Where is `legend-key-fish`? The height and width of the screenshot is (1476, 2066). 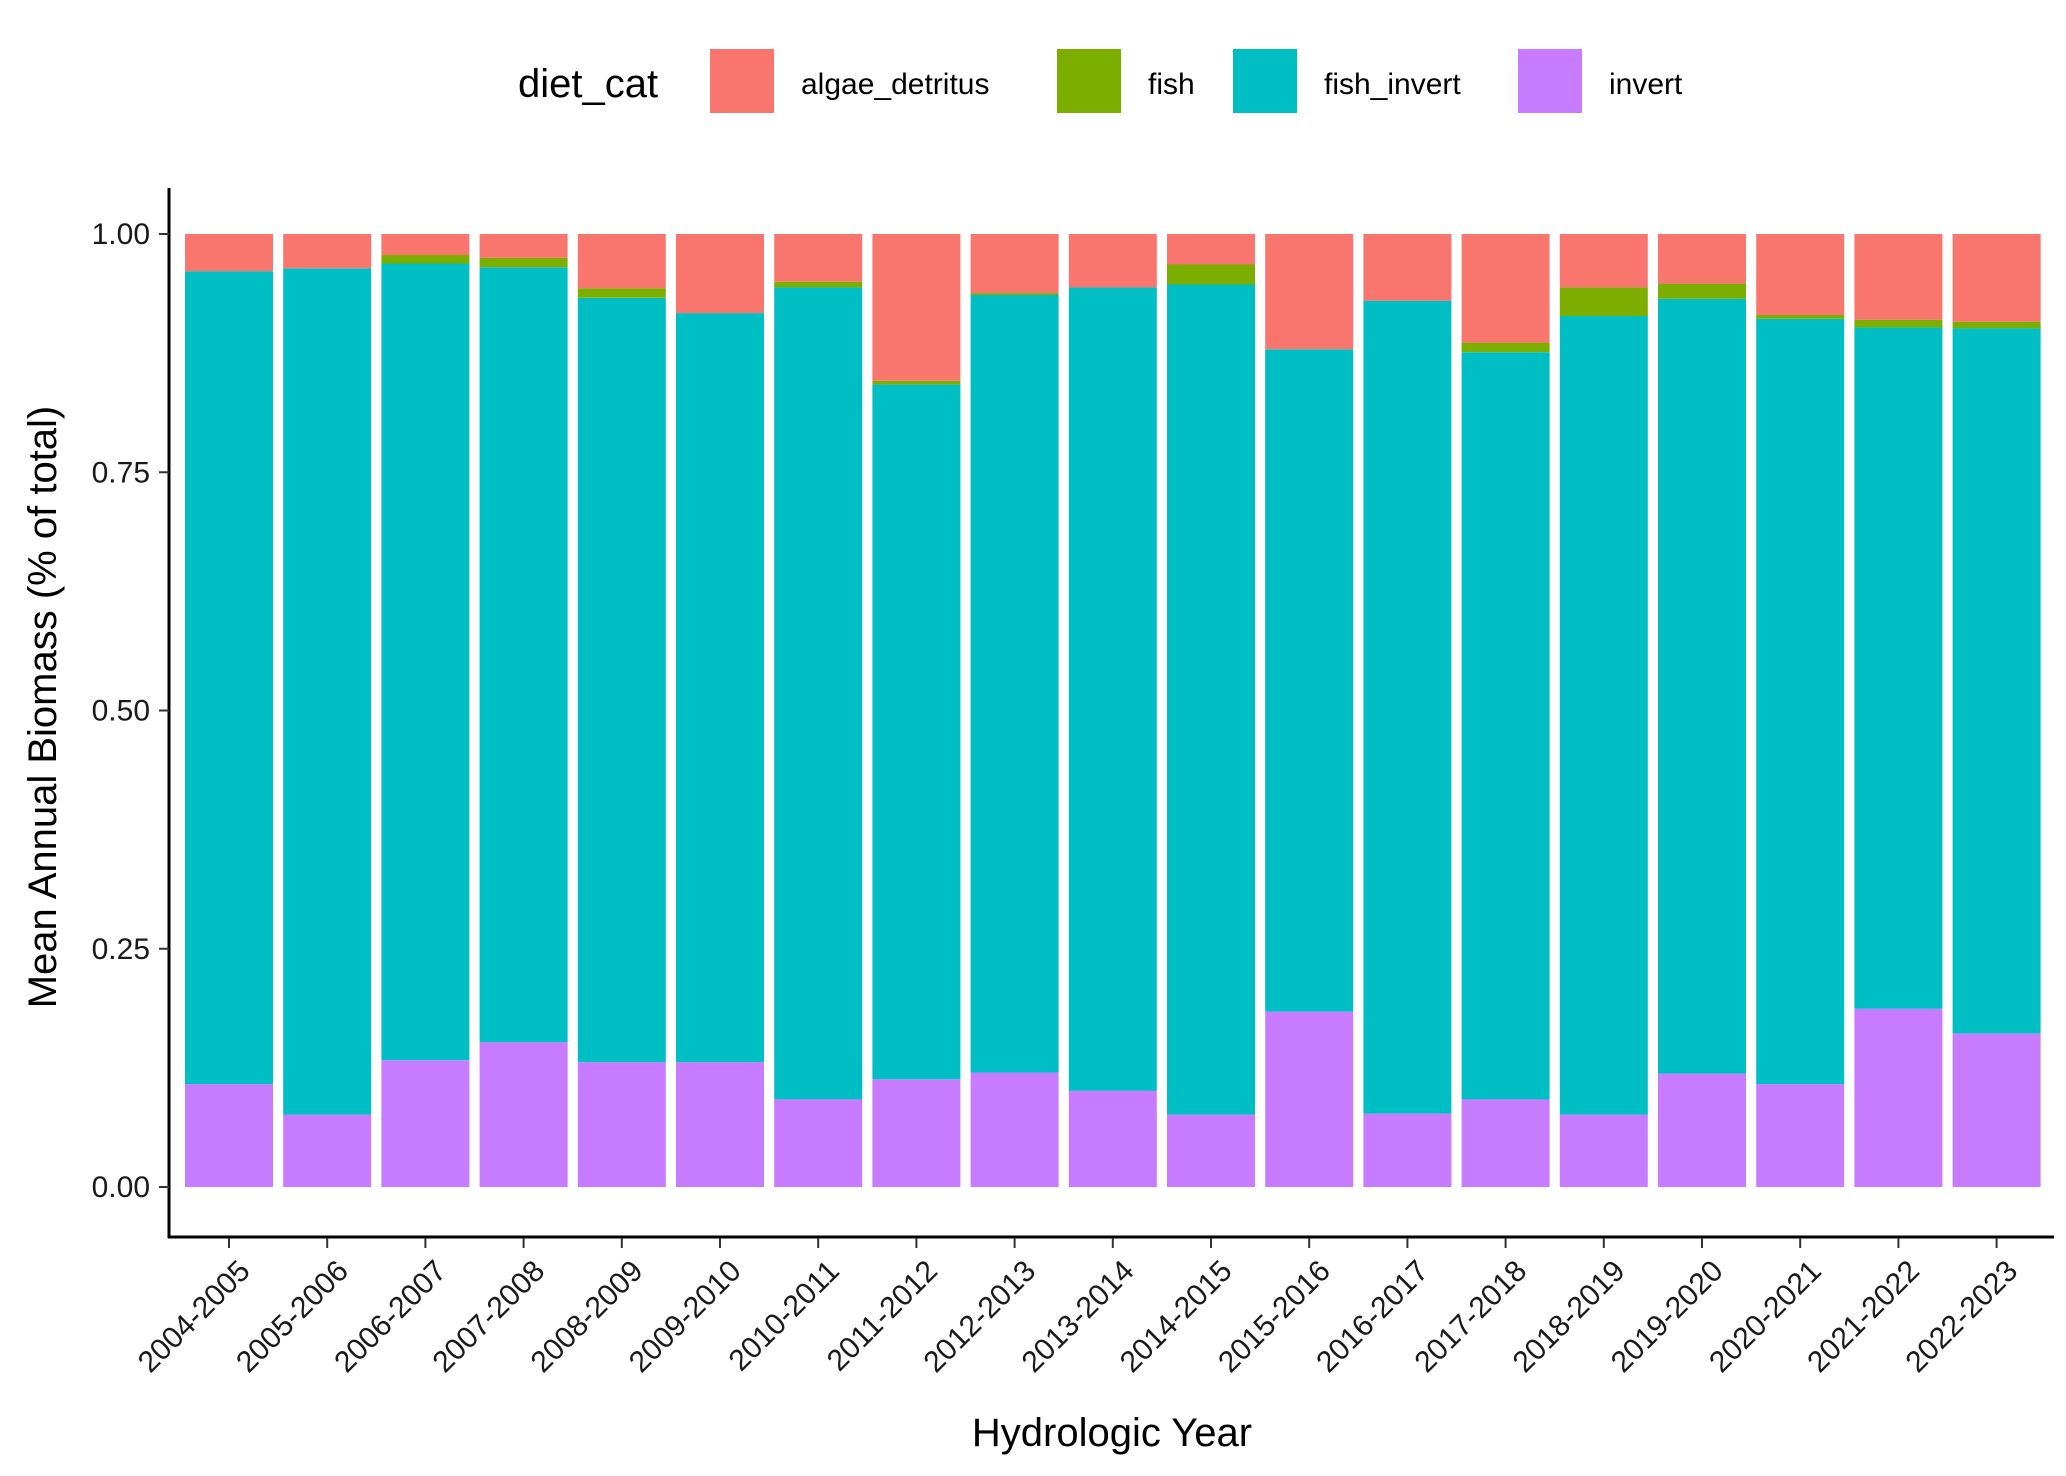
legend-key-fish is located at coordinates (1089, 81).